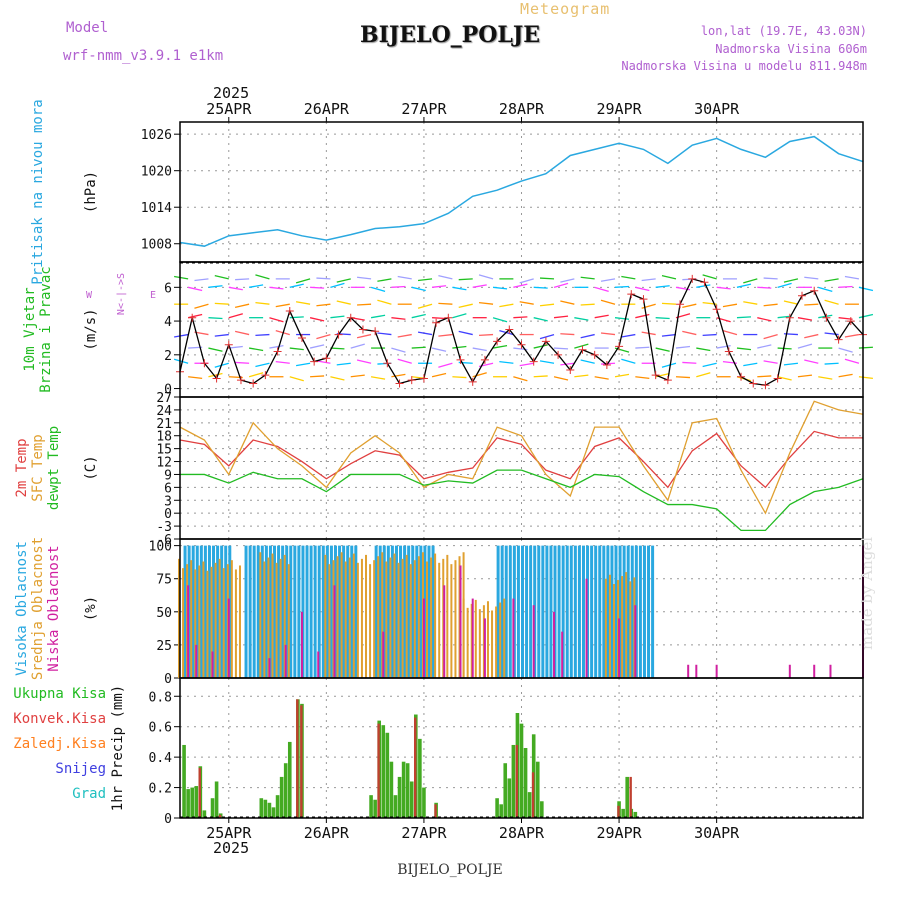  I want to click on date-label-top: 29APR, so click(619, 109).